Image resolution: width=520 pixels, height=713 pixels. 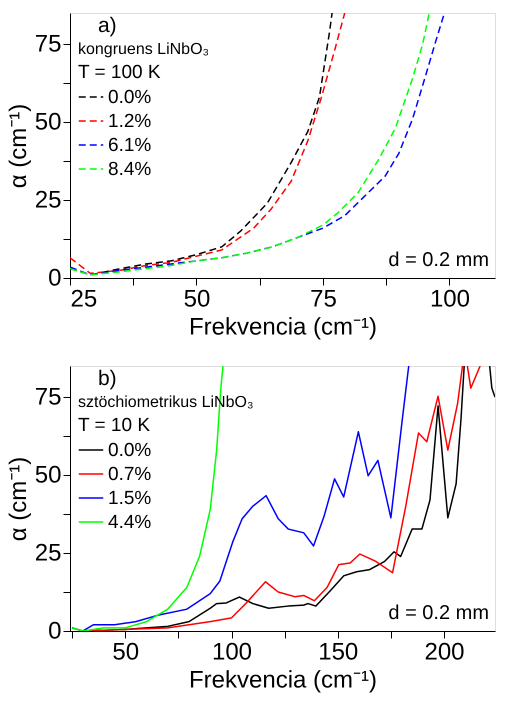 What do you see at coordinates (130, 498) in the screenshot?
I see `legend-label: 1.5%` at bounding box center [130, 498].